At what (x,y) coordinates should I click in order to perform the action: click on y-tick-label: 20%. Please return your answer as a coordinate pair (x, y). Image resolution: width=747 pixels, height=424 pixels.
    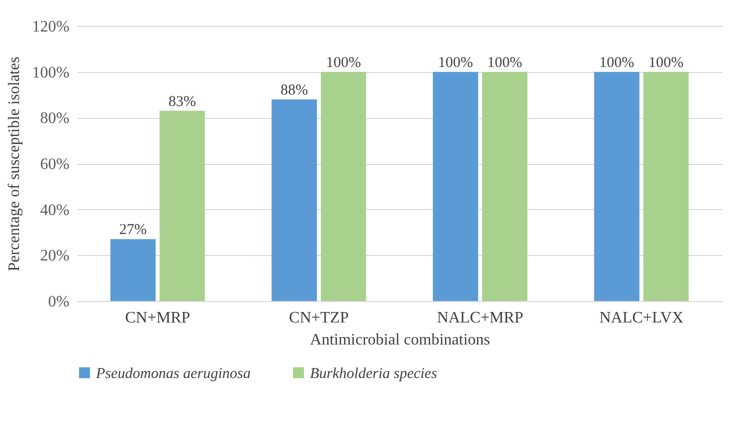
    Looking at the image, I should click on (55, 256).